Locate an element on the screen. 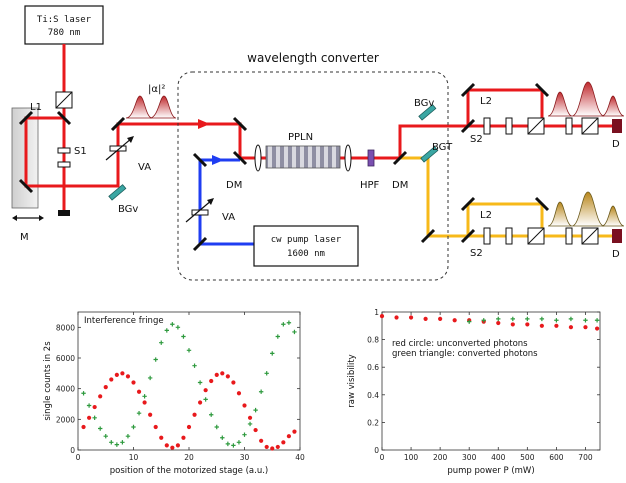  s1-plate-a is located at coordinates (64, 150).